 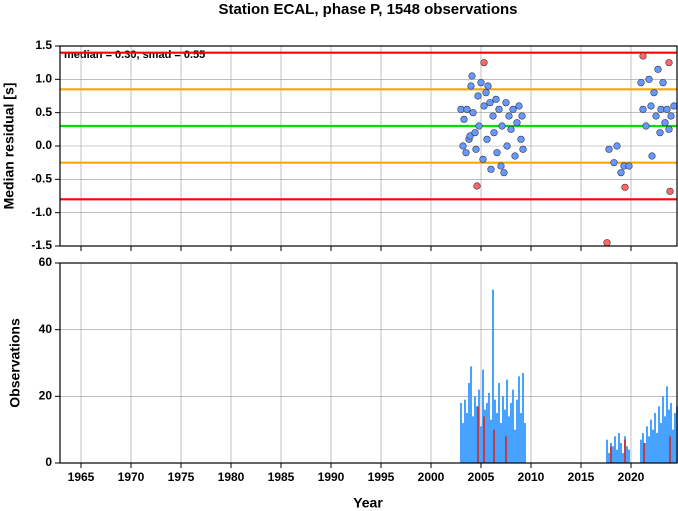 What do you see at coordinates (41, 212) in the screenshot?
I see `y-tick-label: -1.0` at bounding box center [41, 212].